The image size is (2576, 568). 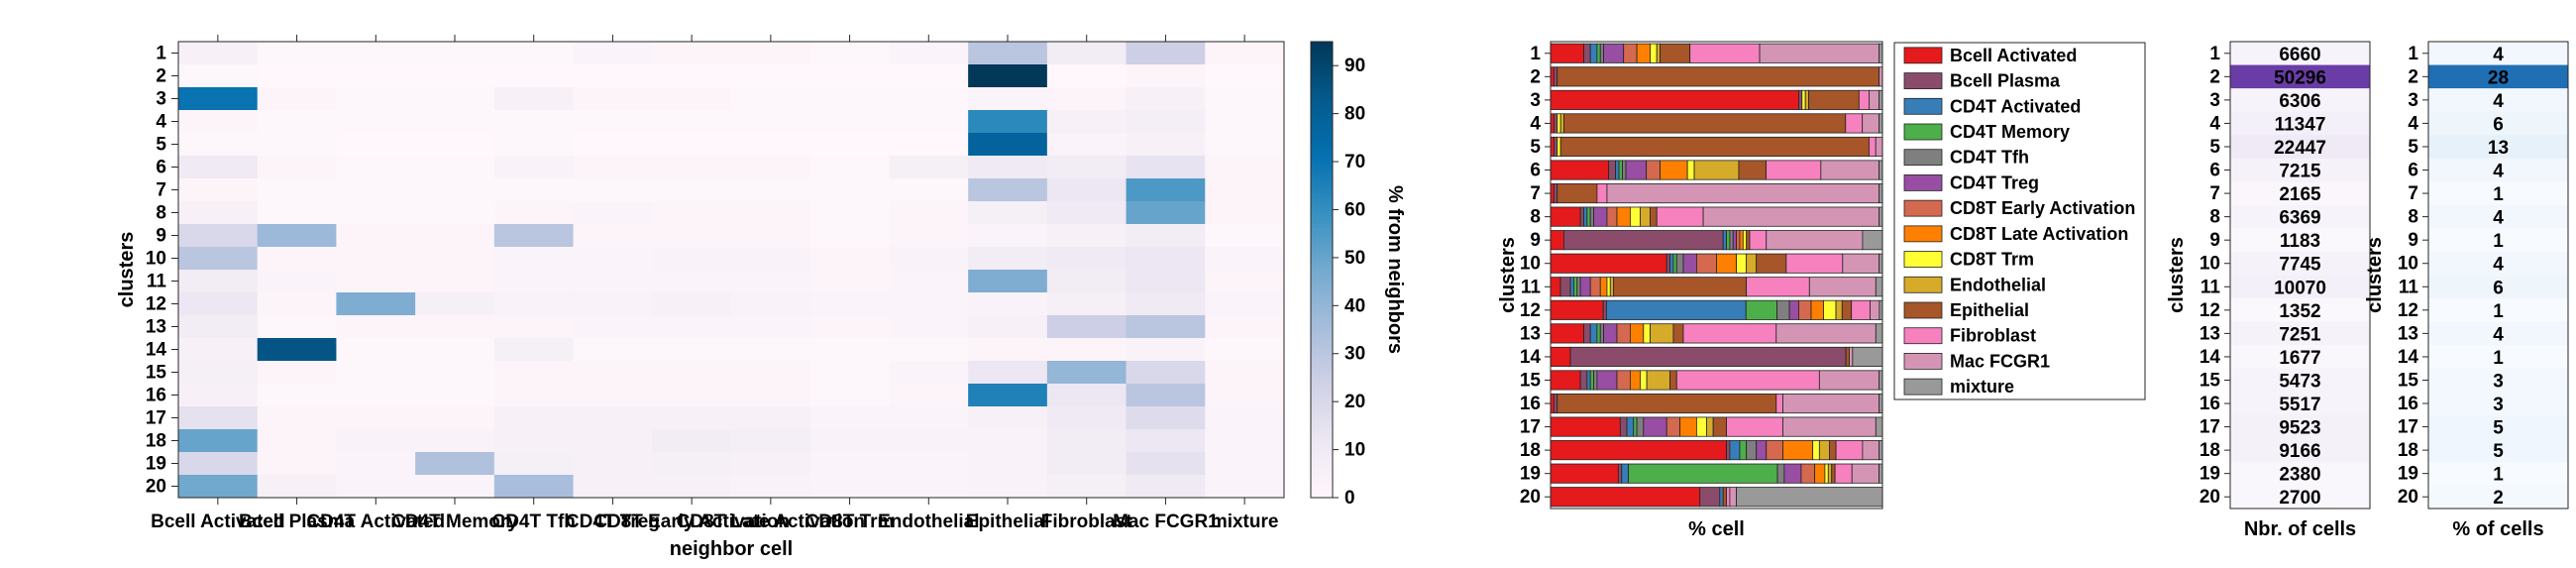 I want to click on colorbar-frame, so click(x=1322, y=270).